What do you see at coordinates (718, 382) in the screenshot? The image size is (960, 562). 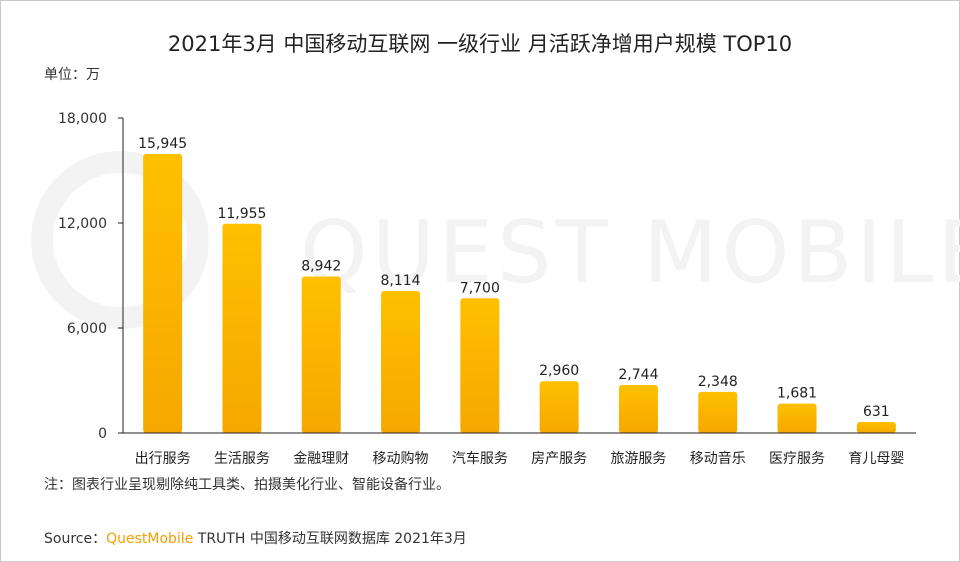 I see `data-label-8: 2,348` at bounding box center [718, 382].